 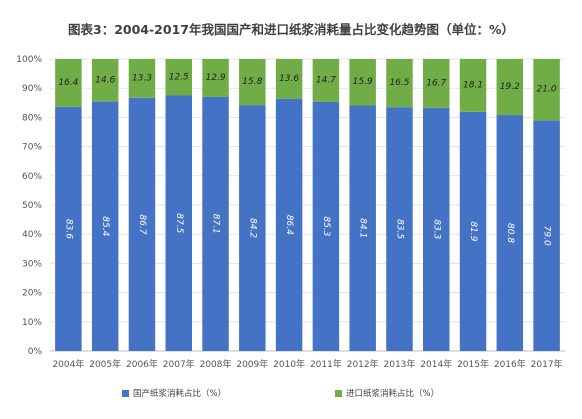 What do you see at coordinates (105, 364) in the screenshot?
I see `x-tick-label: 2005年` at bounding box center [105, 364].